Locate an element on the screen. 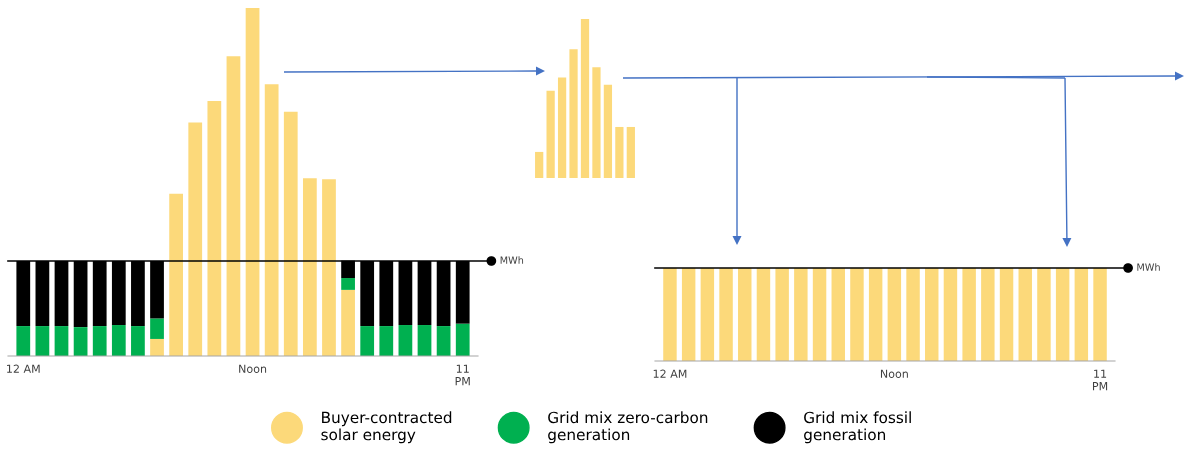  legend-label: Buyer-contracted solar energy is located at coordinates (386, 427).